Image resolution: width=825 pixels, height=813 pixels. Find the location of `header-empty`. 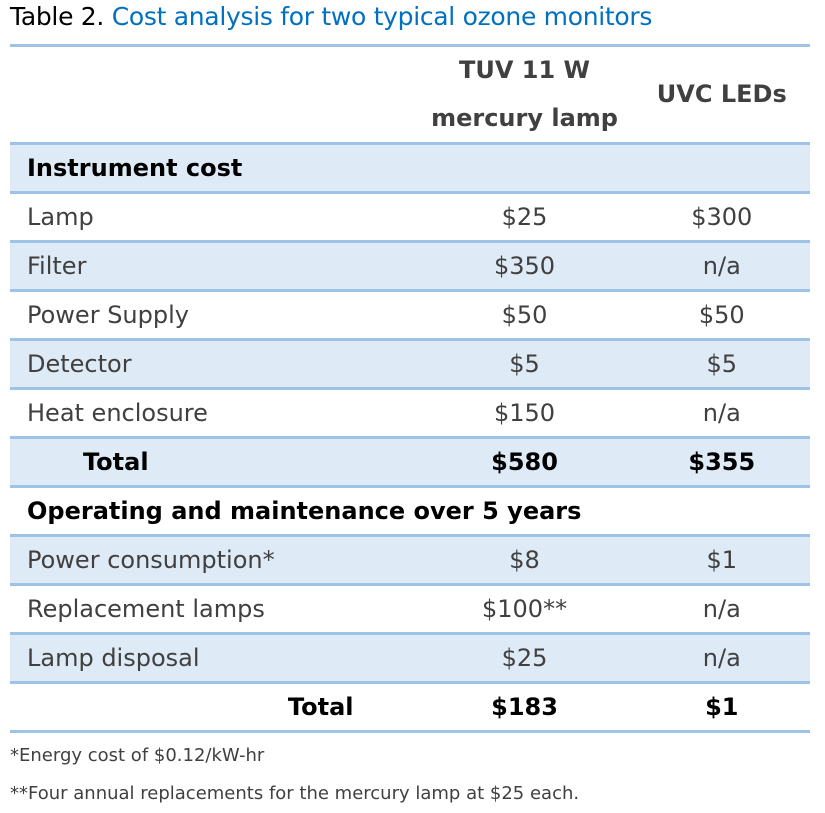

header-empty is located at coordinates (213, 95).